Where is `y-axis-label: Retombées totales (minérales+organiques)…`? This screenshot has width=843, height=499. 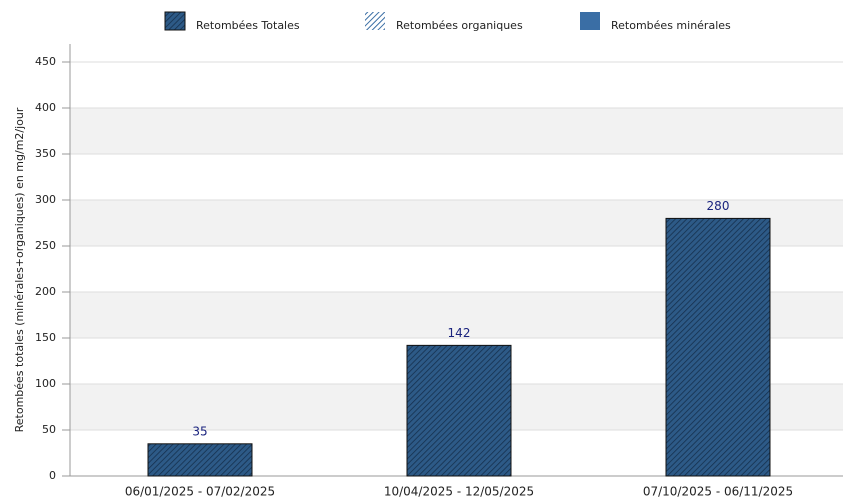
y-axis-label: Retombées totales (minérales+organiques)… is located at coordinates (19, 269).